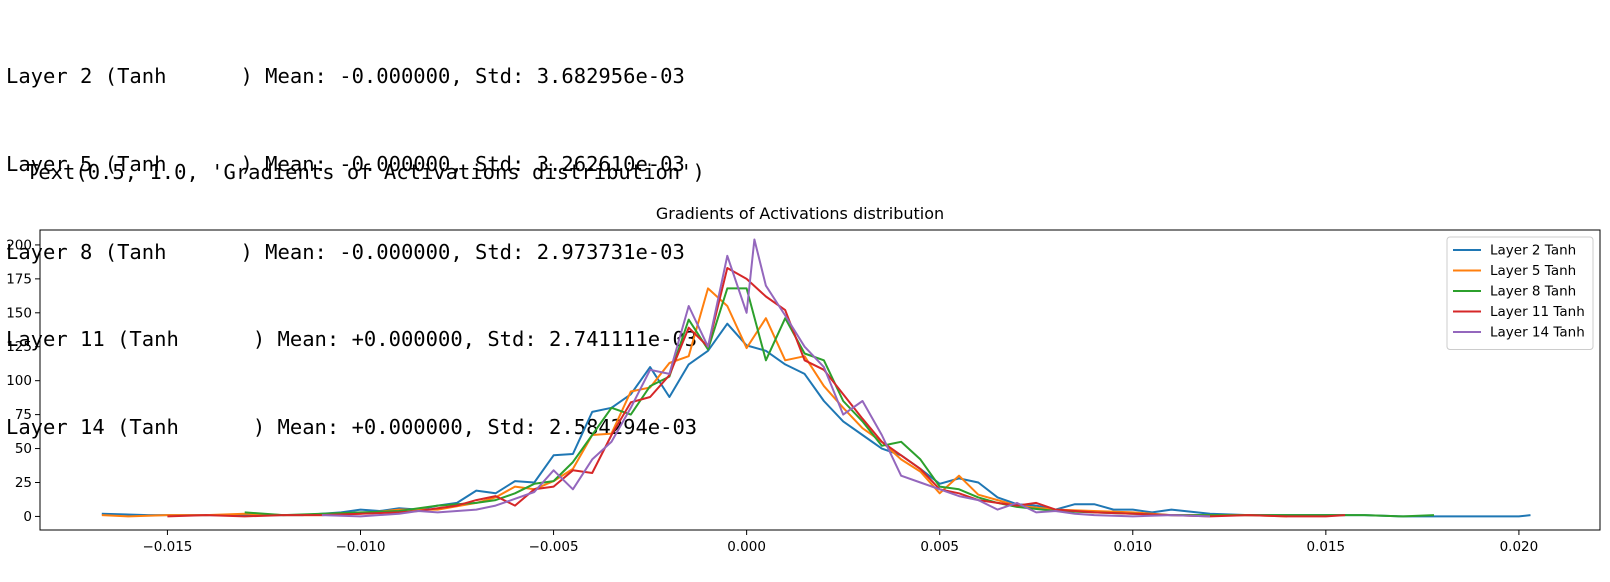 The height and width of the screenshot is (582, 1610). Describe the element at coordinates (1537, 312) in the screenshot. I see `legend-label: Layer 11 Tanh` at that location.